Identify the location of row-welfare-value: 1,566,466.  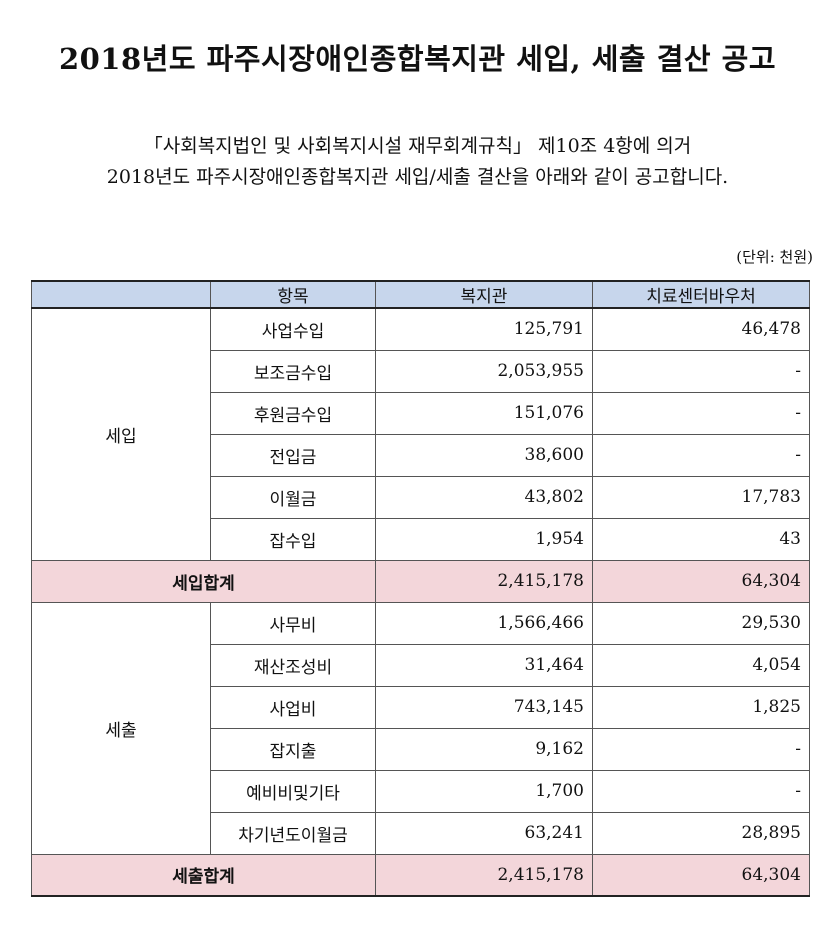
(484, 623).